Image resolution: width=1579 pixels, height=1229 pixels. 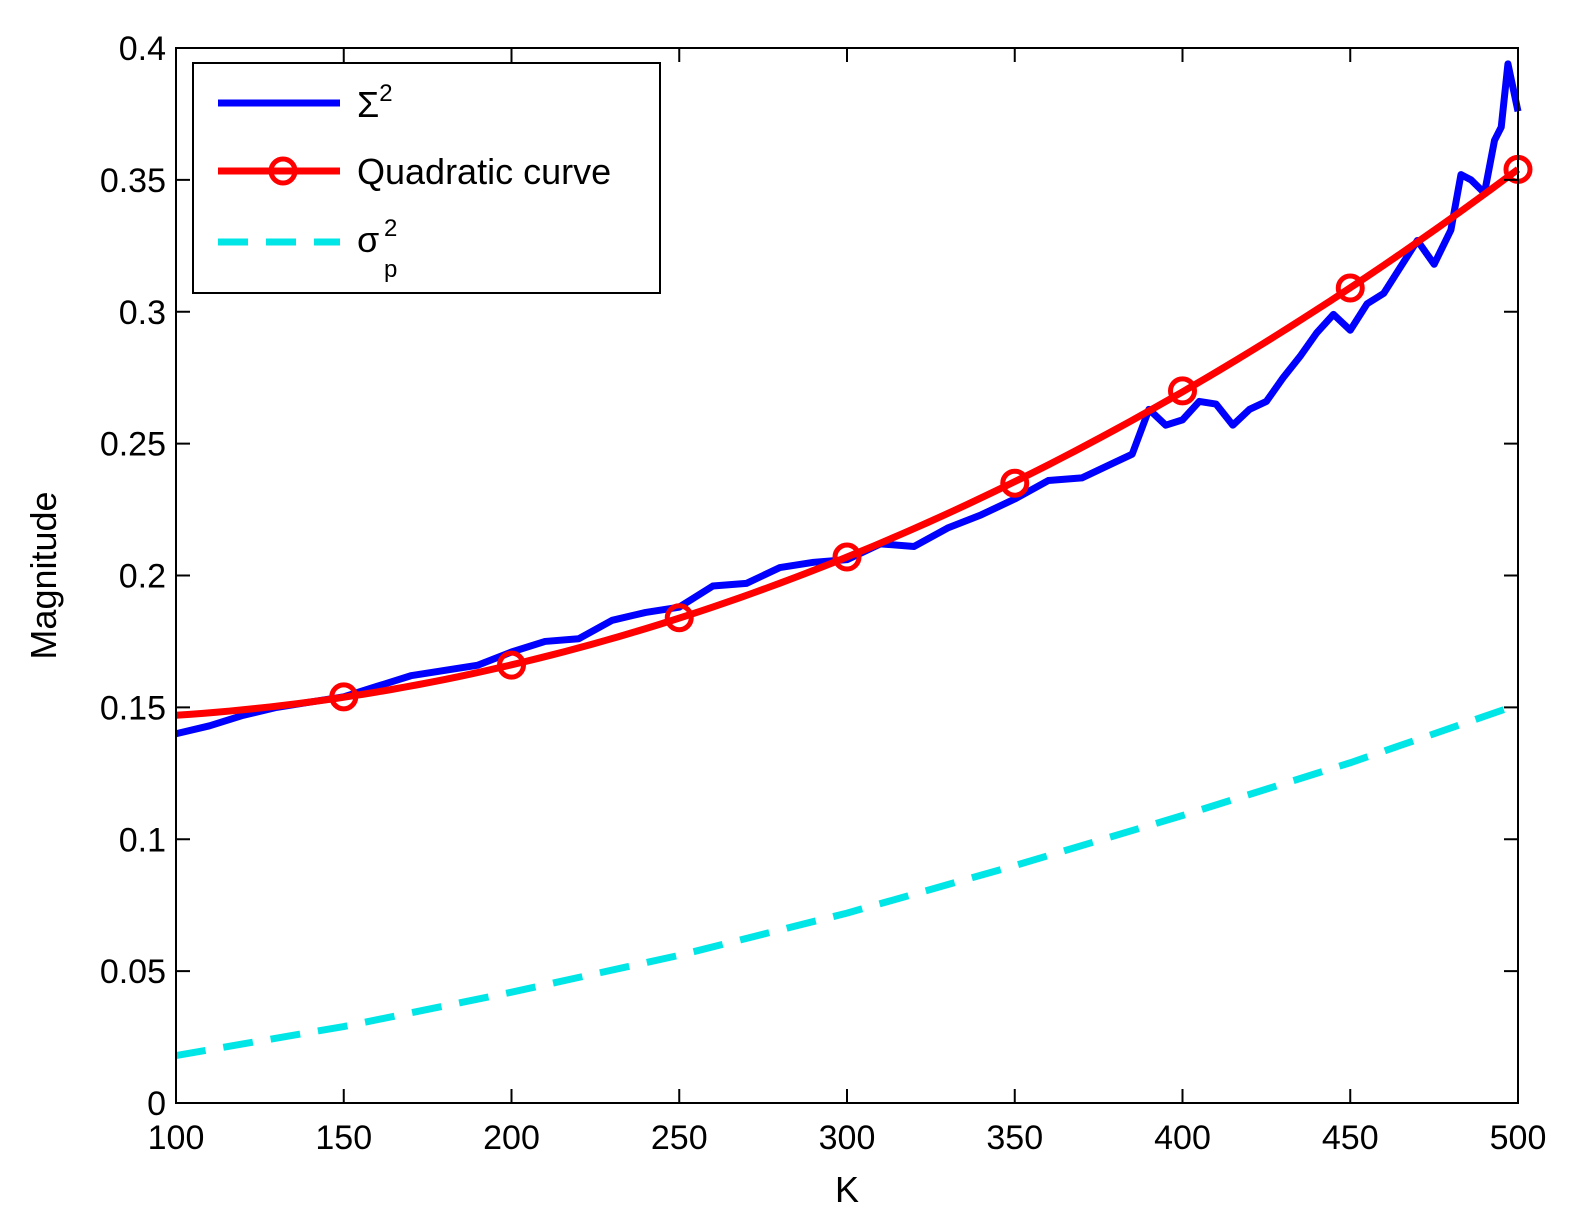 I want to click on x-tick-label: 150, so click(x=343, y=1138).